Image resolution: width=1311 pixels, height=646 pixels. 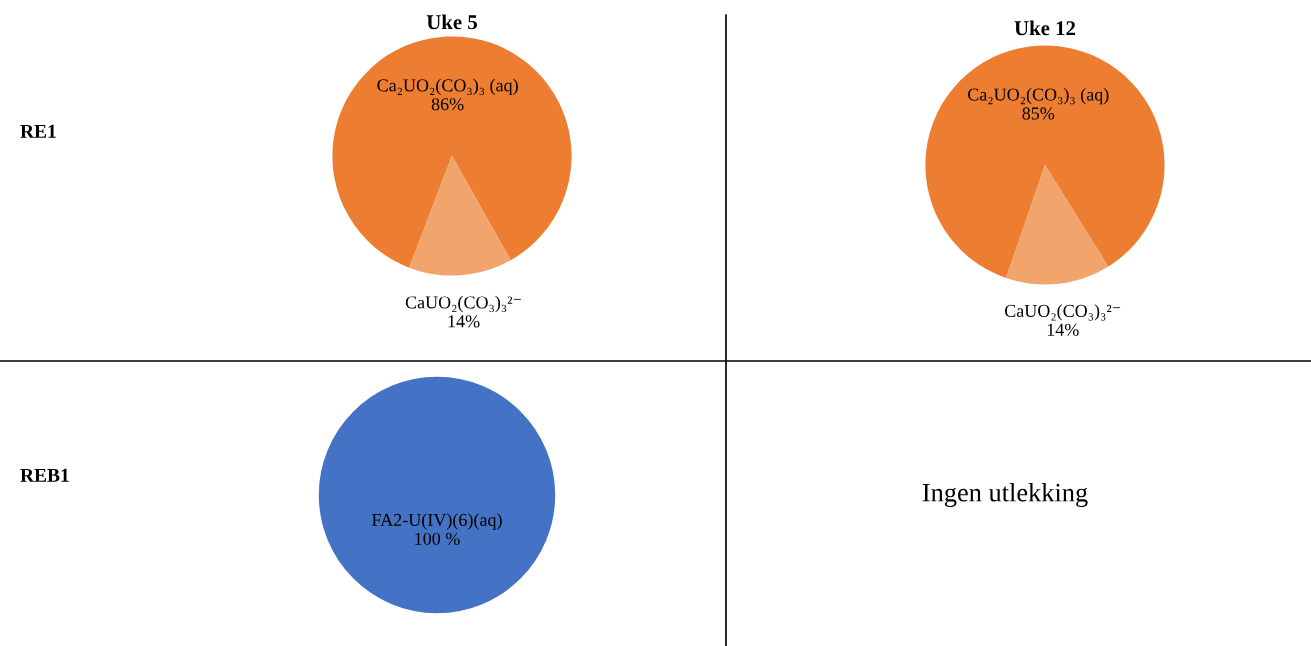 What do you see at coordinates (38, 131) in the screenshot?
I see `text: RE1` at bounding box center [38, 131].